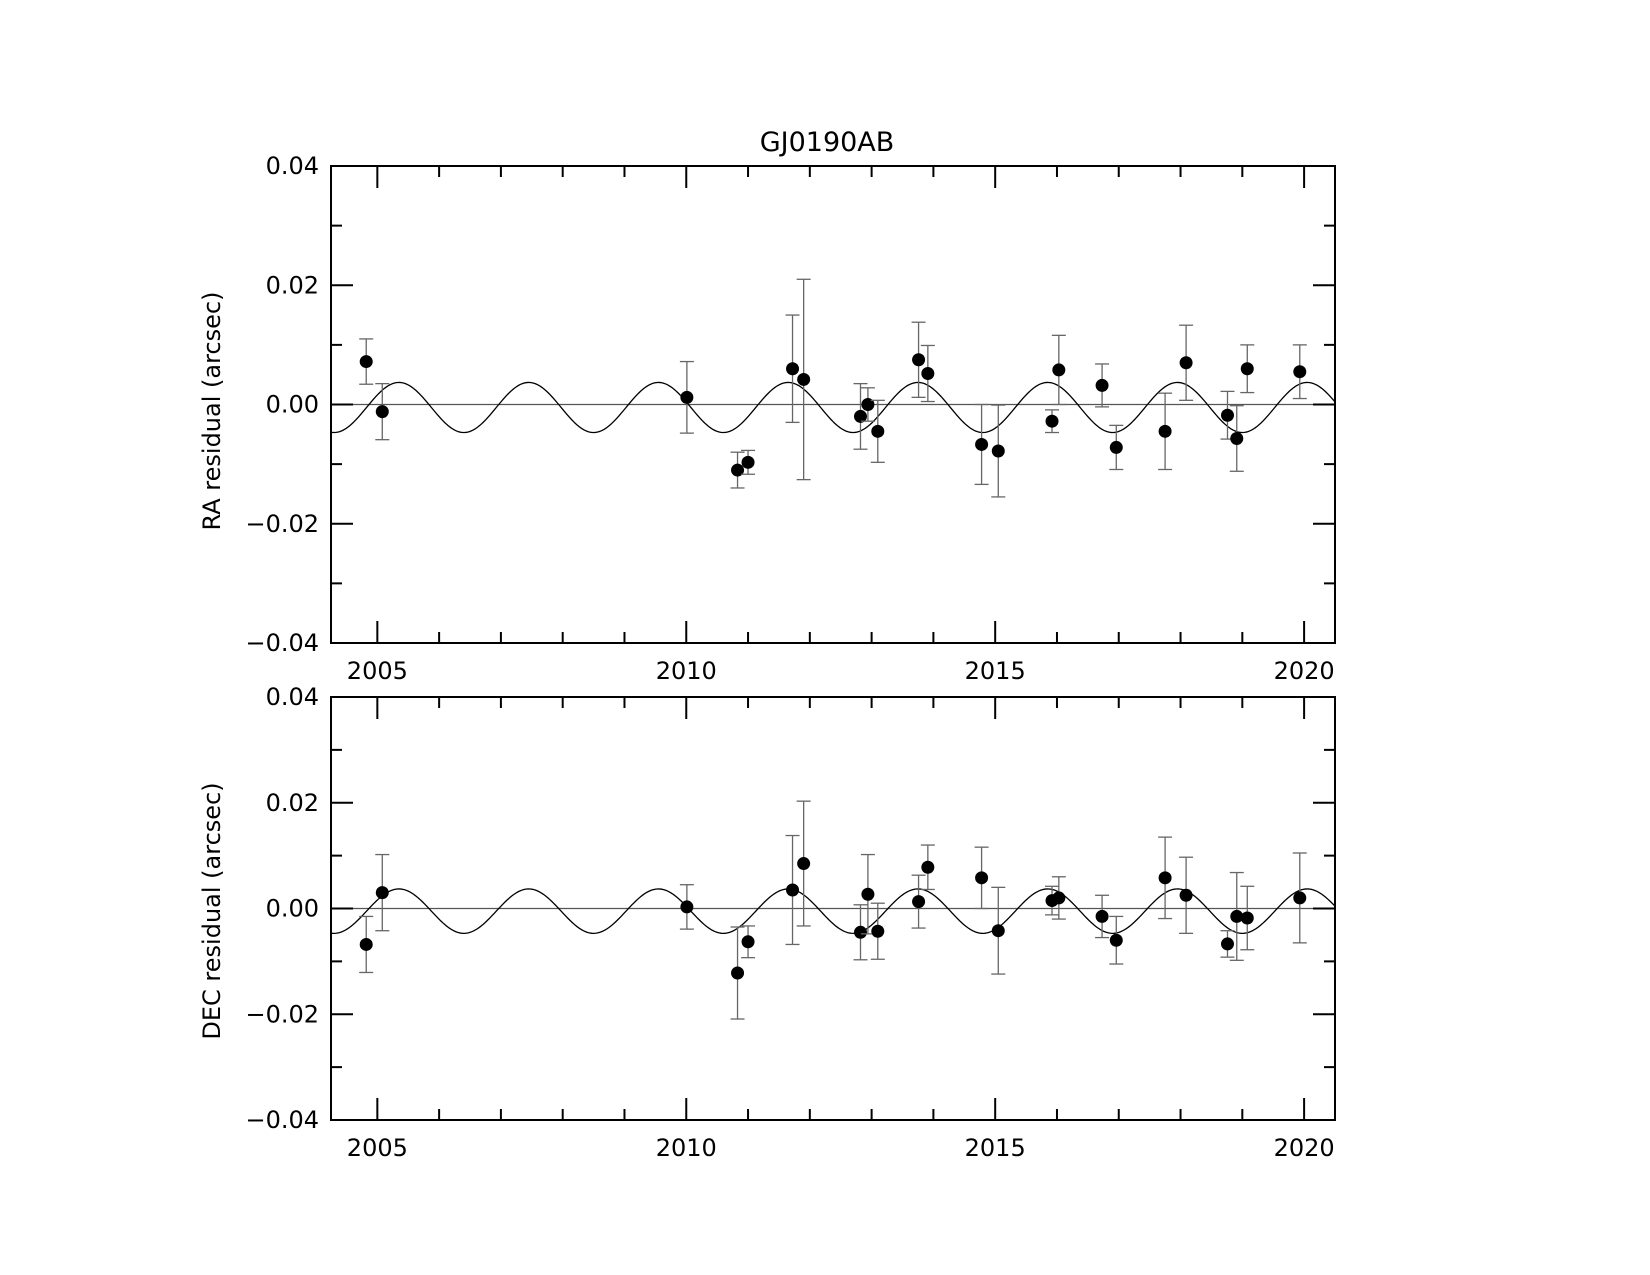  I want to click on ra-y-tick-label: 0.02, so click(292, 285).